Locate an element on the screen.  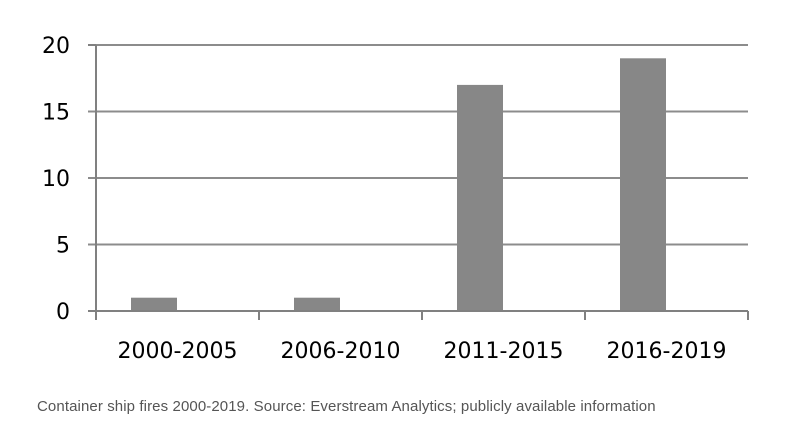
x-tick-label-2016-2019: 2016-2019 is located at coordinates (667, 351).